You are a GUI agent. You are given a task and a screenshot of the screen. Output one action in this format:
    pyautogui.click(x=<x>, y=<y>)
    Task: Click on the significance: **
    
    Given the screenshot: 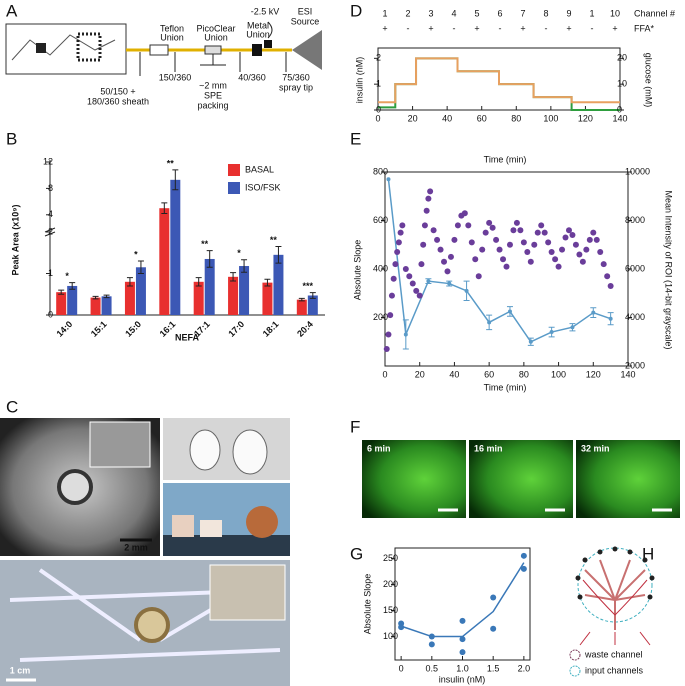 What is the action you would take?
    pyautogui.click(x=205, y=244)
    